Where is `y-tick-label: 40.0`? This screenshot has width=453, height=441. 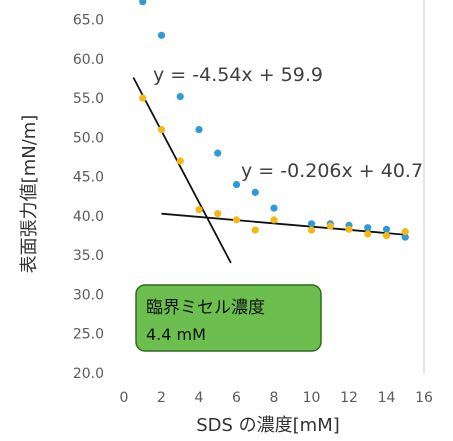 y-tick-label: 40.0 is located at coordinates (88, 217).